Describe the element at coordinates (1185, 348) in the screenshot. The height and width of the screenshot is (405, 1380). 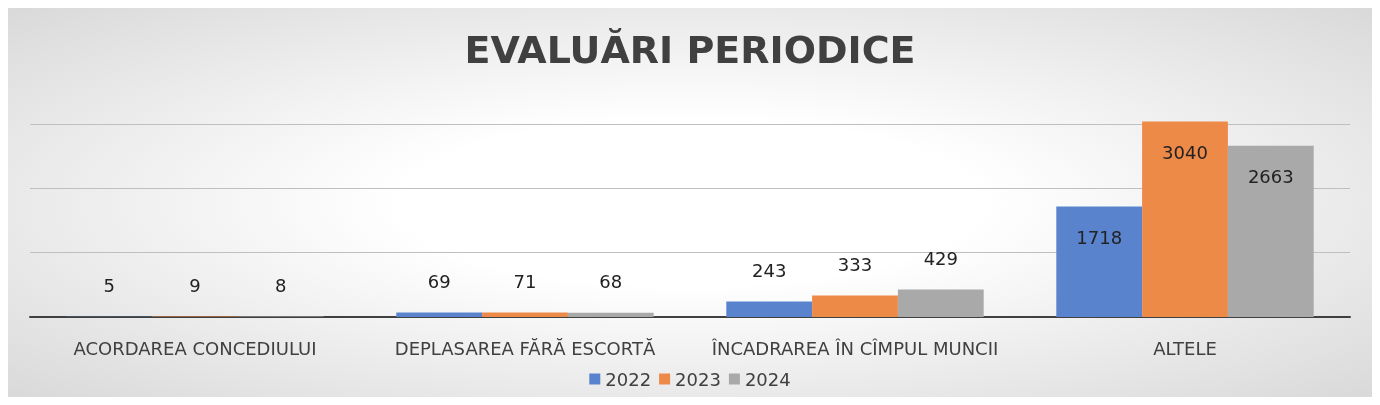
I see `x-tick-label: ALTELE` at that location.